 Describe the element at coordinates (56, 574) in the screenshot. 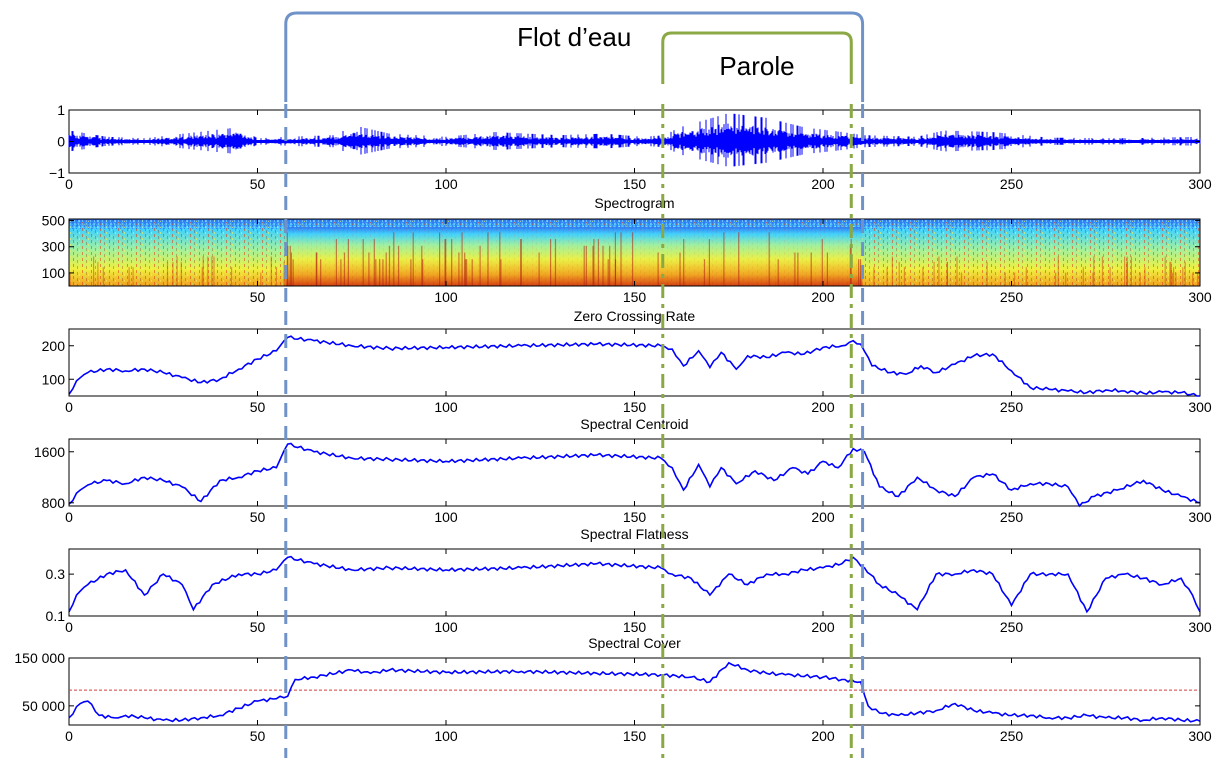

I see `y-tick-label: 0.3` at that location.